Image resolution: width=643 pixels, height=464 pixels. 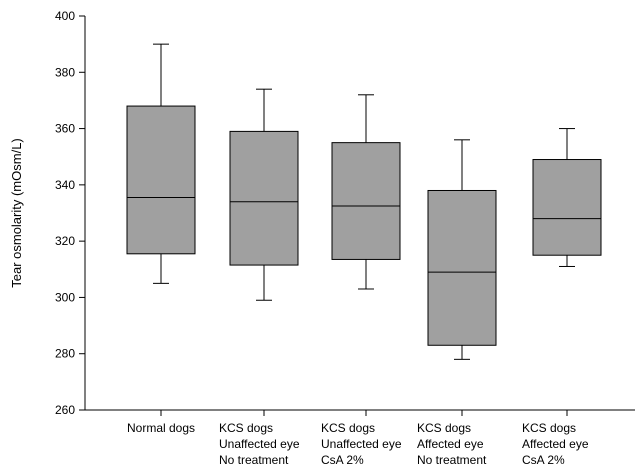 I want to click on y-tick-label: 280, so click(x=65, y=354).